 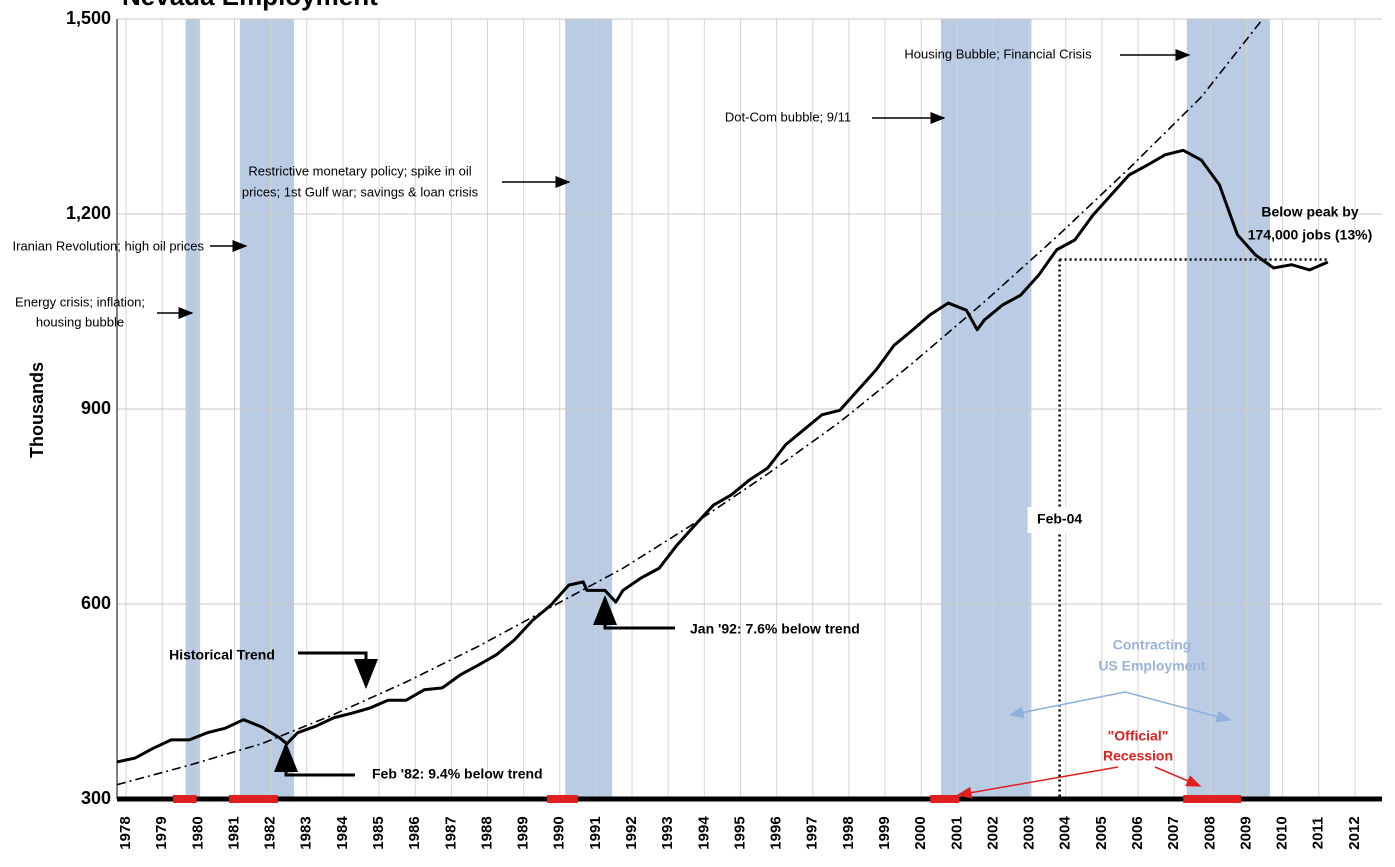 I want to click on x-tick-label: 1978, so click(x=125, y=832).